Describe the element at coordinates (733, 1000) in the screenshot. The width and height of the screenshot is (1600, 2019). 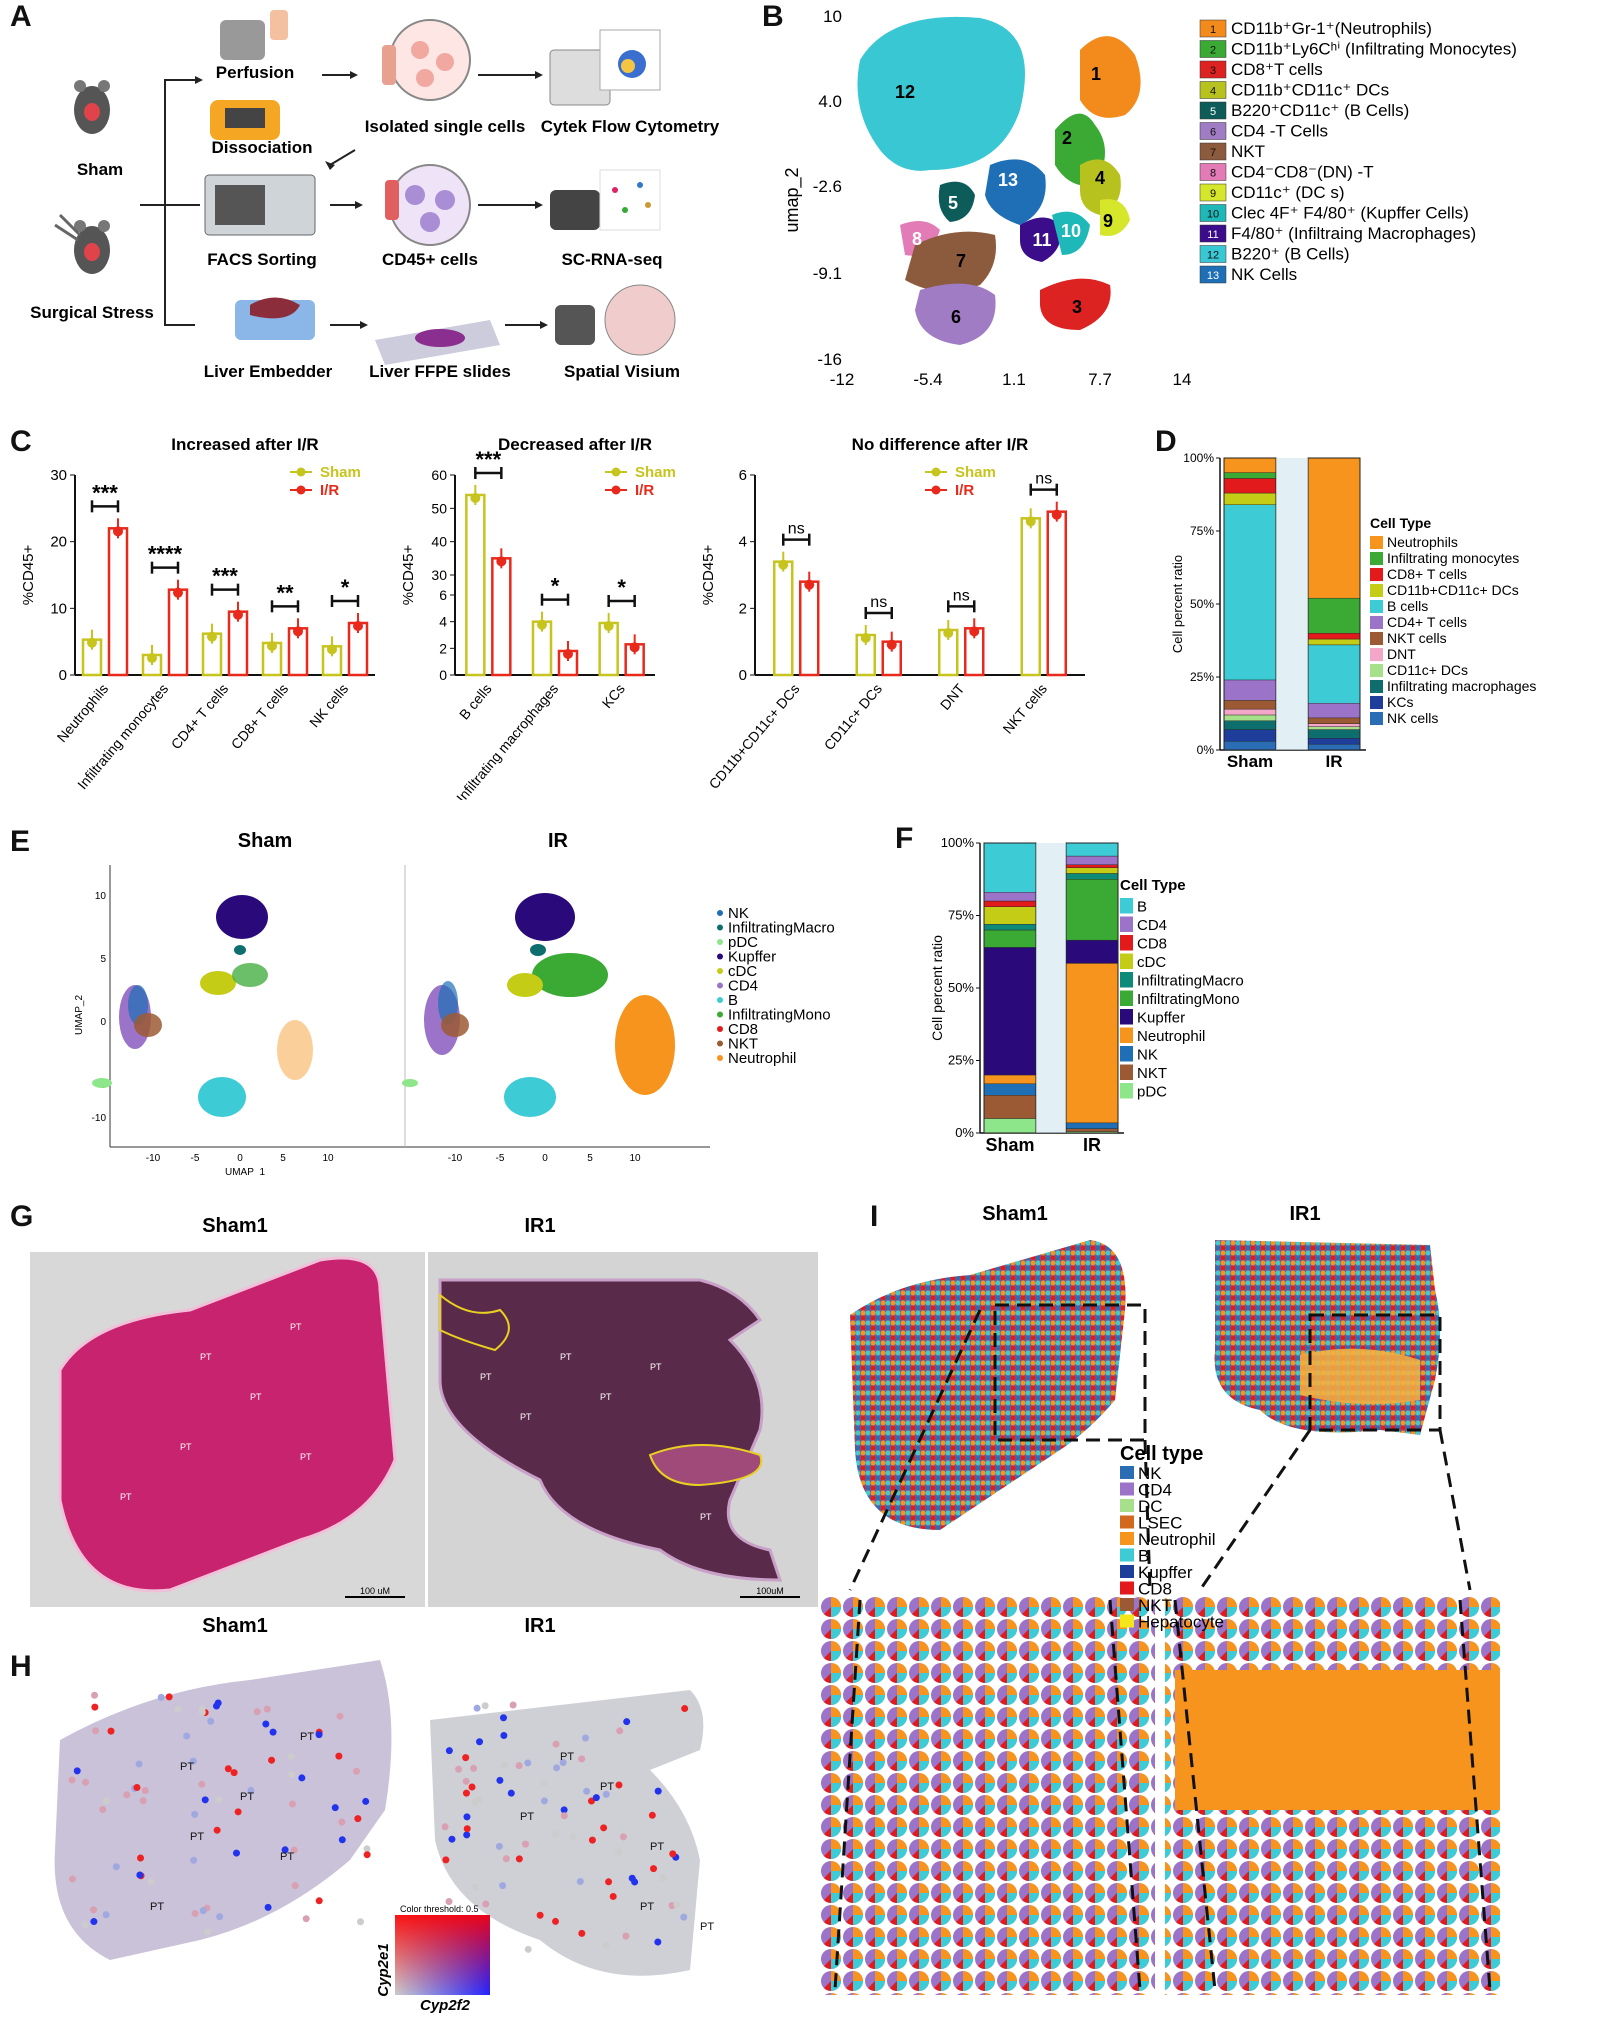
I see `legend-label: B` at that location.